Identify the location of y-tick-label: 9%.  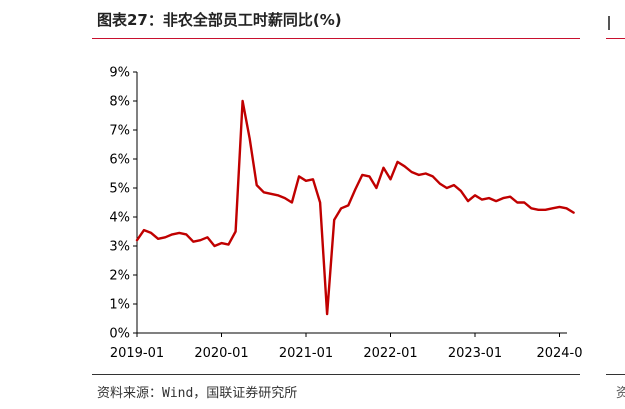
(119, 73).